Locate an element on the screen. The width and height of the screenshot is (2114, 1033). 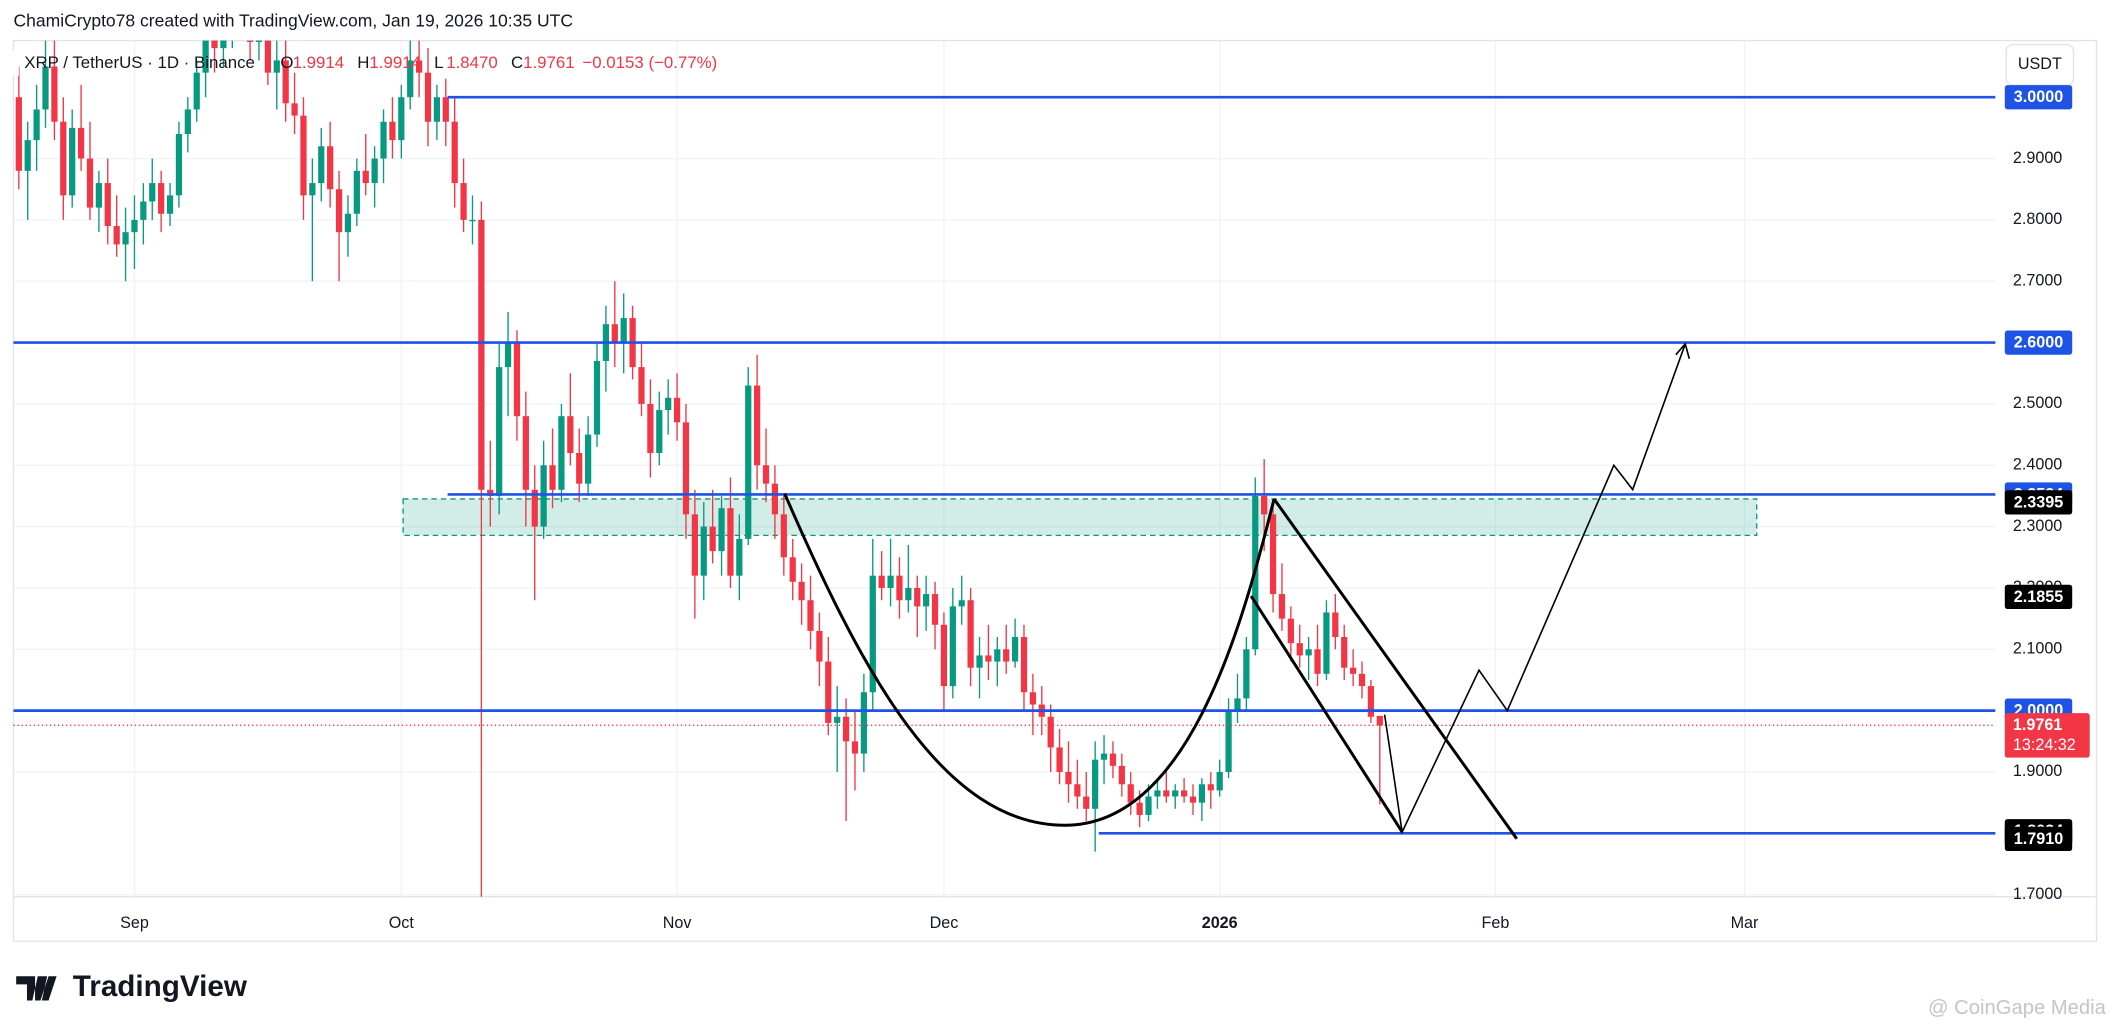
y-tick-label: 2.7000 is located at coordinates (2037, 280).